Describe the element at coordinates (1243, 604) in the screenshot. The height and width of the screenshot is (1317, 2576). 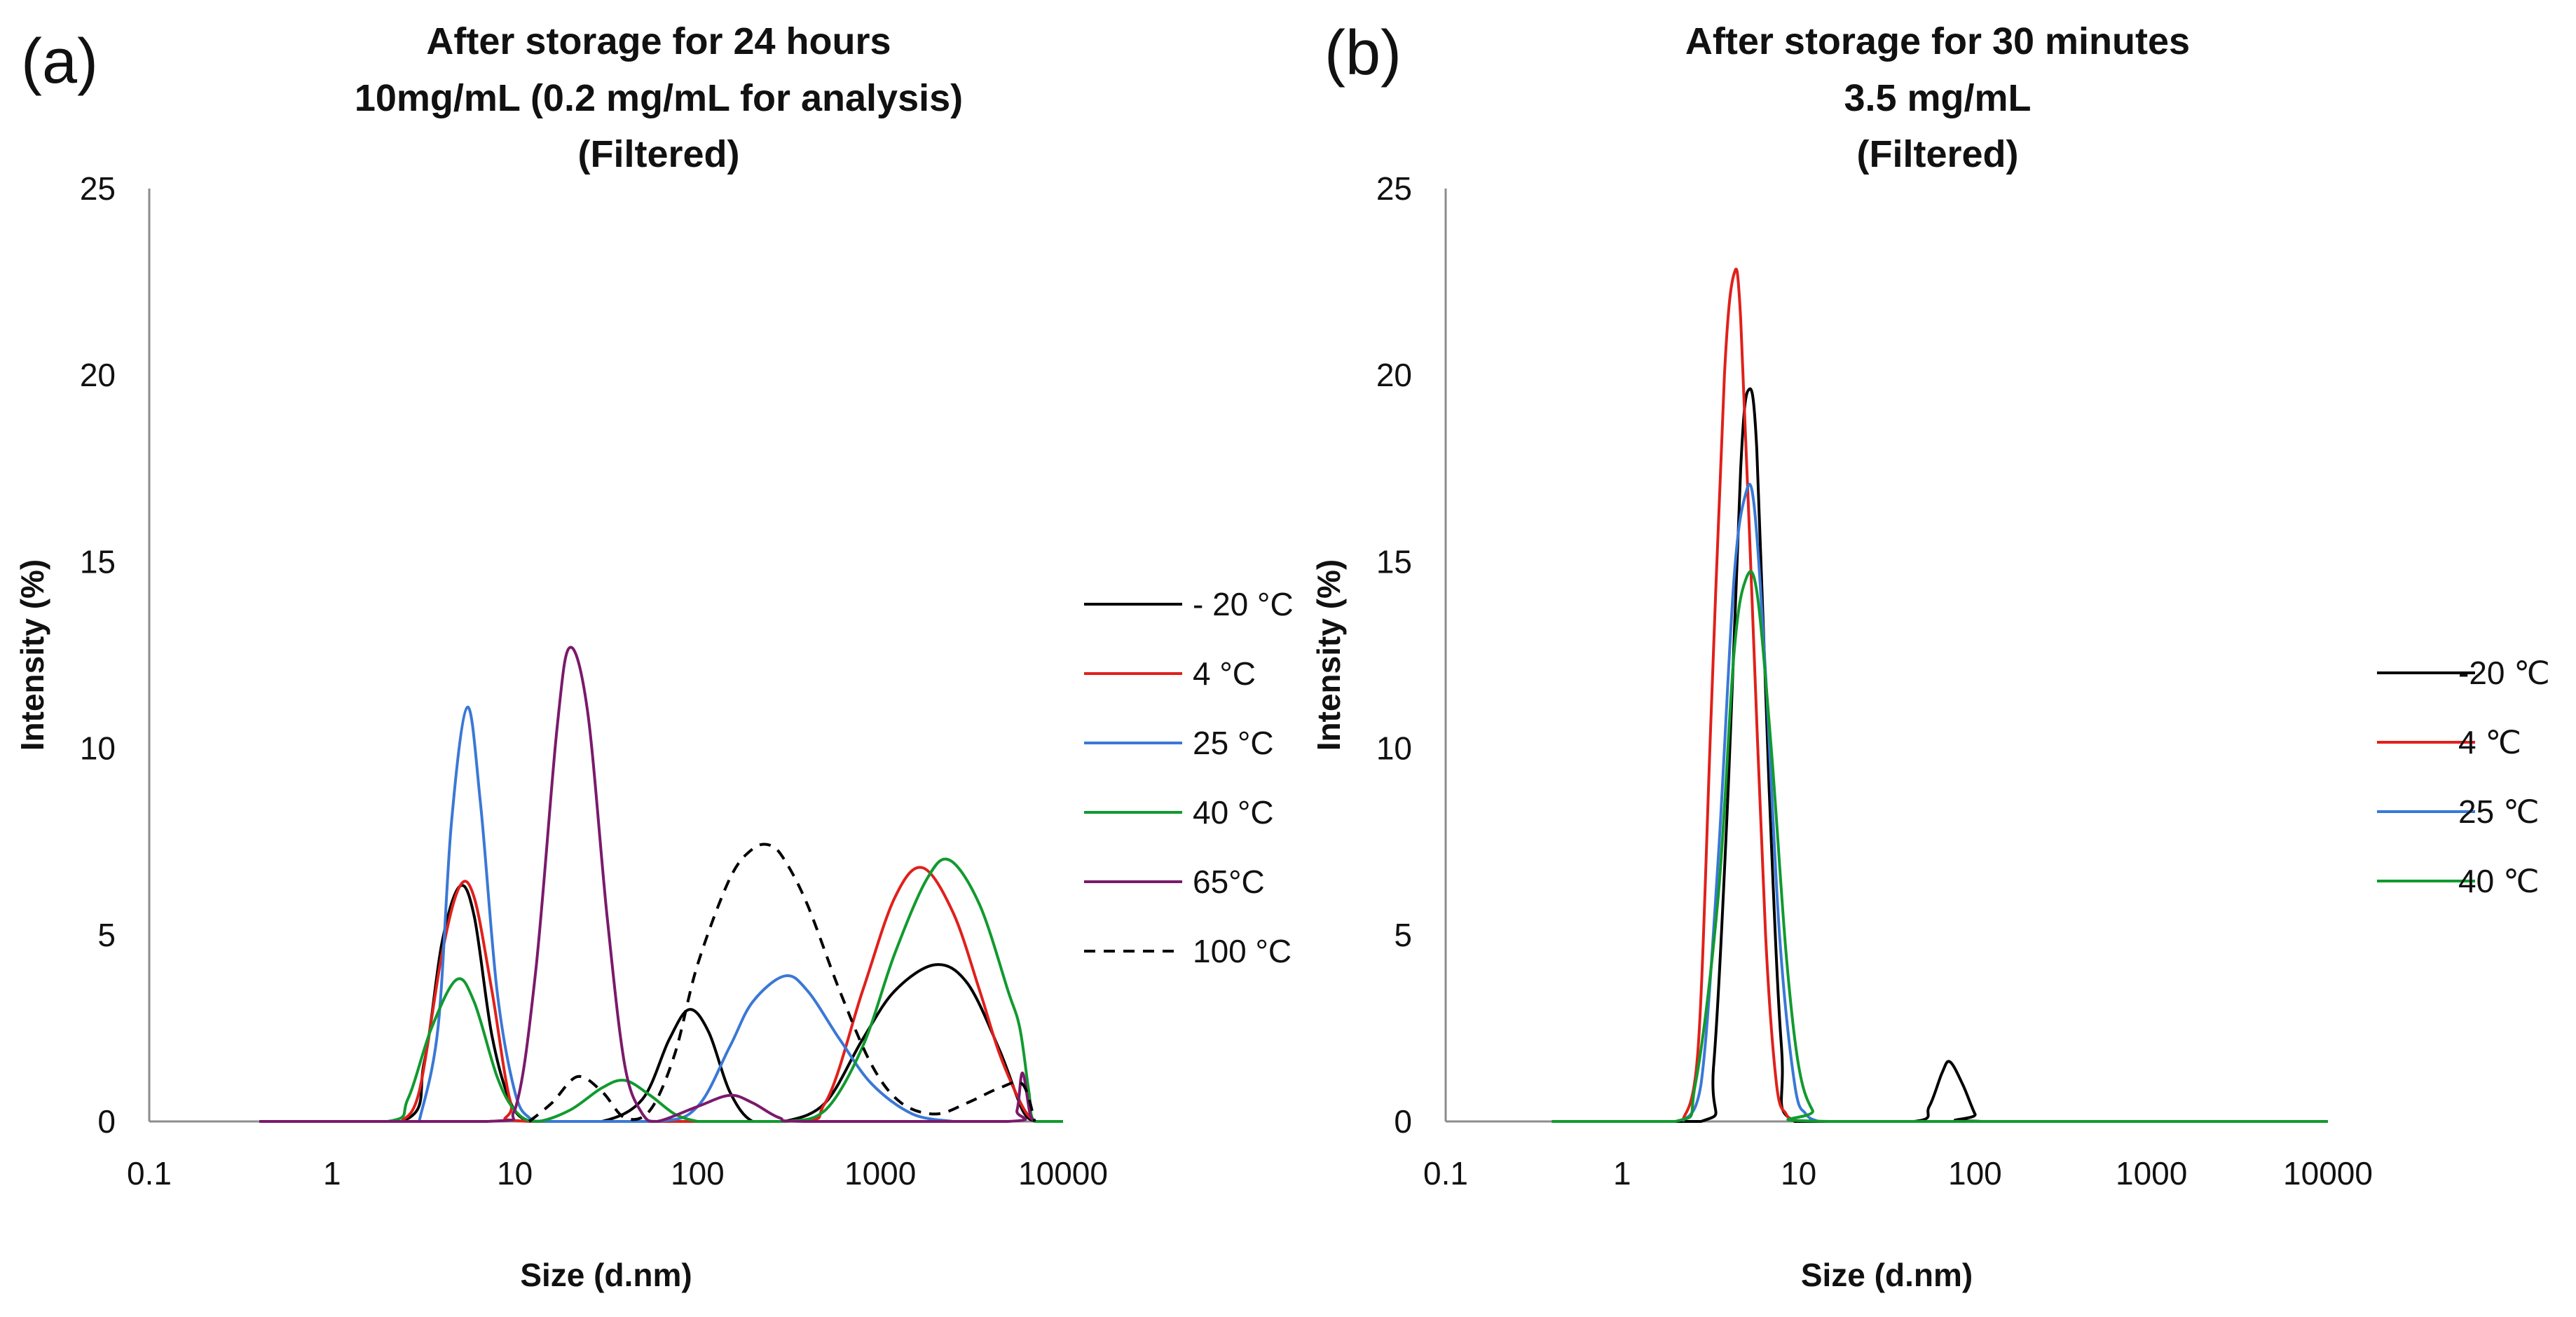
I see `panel-a-legend-label: - 20 °C` at that location.